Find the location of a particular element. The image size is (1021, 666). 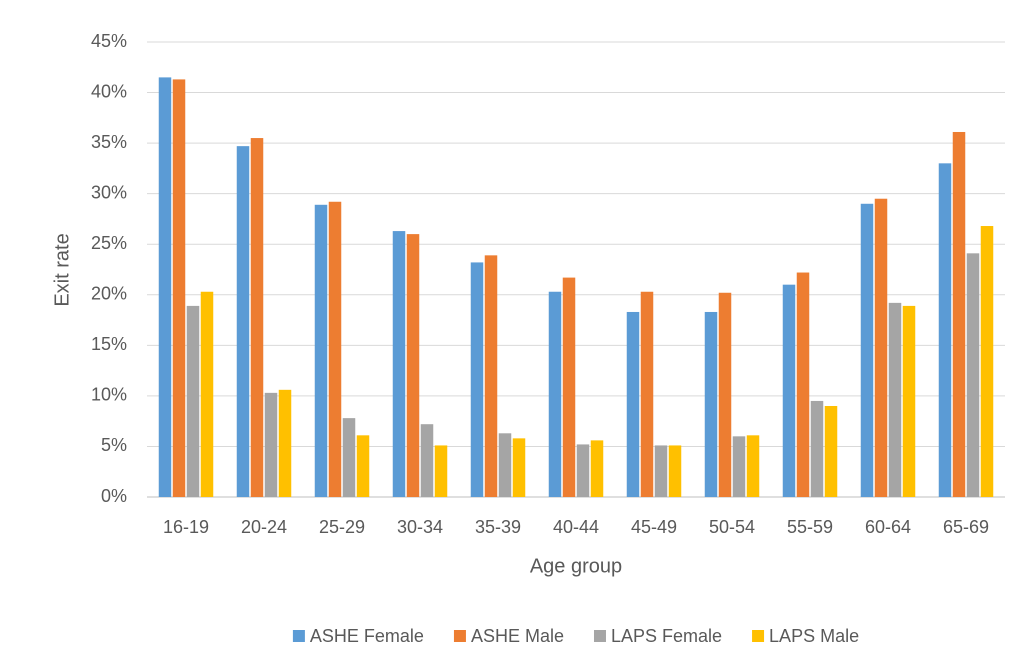

x-tick-label: 50-54 is located at coordinates (732, 527).